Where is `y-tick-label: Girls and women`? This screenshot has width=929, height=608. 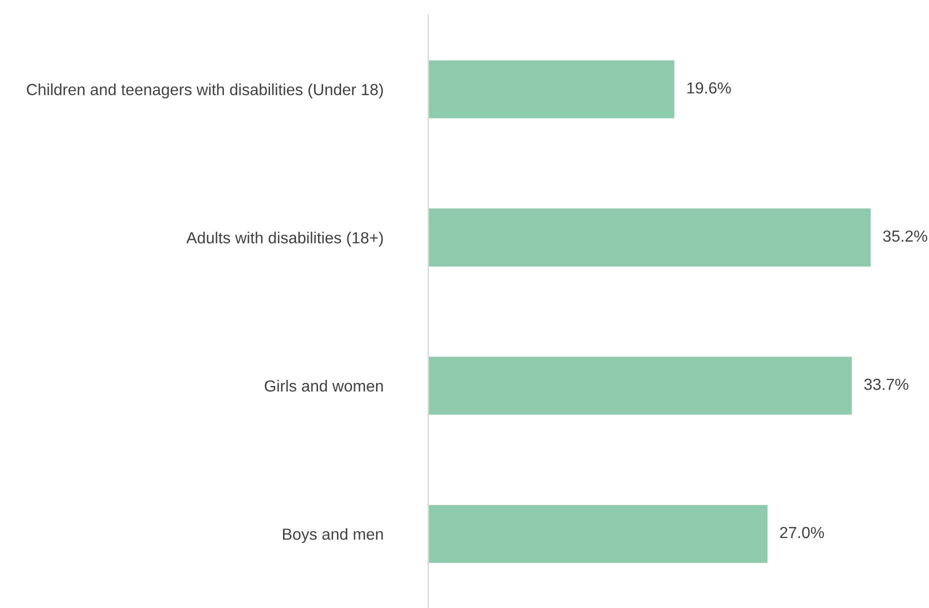
y-tick-label: Girls and women is located at coordinates (323, 386).